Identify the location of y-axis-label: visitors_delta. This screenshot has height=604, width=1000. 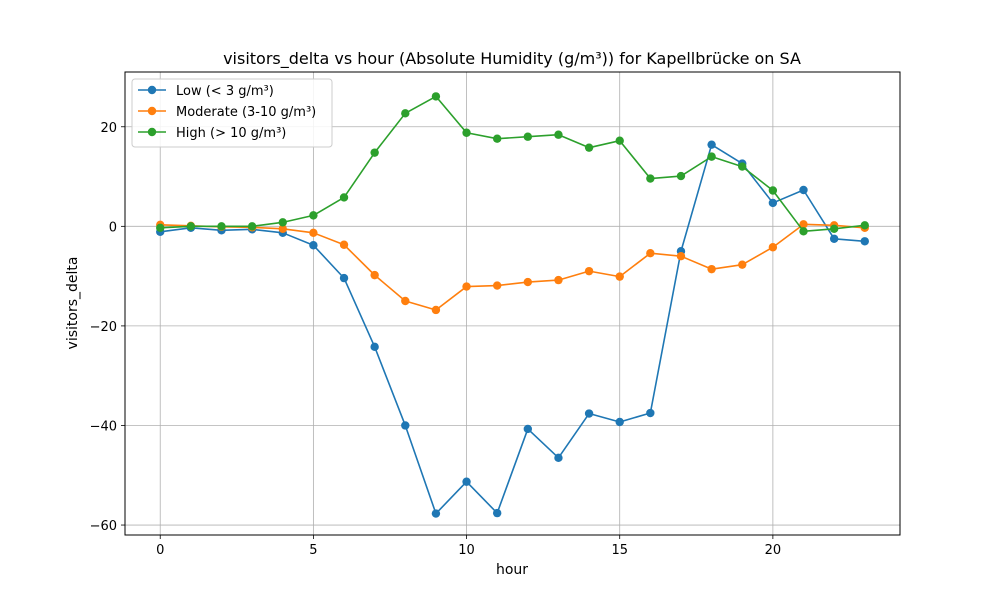
(73, 303).